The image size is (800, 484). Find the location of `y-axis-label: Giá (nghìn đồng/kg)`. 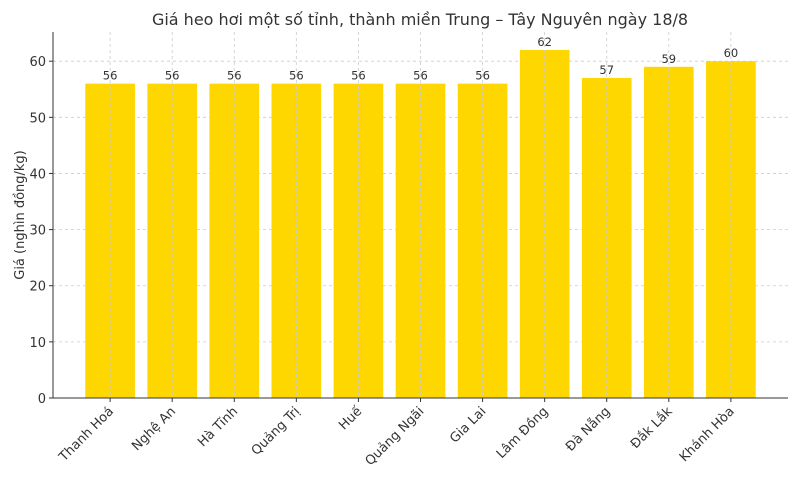

y-axis-label: Giá (nghìn đồng/kg) is located at coordinates (20, 215).